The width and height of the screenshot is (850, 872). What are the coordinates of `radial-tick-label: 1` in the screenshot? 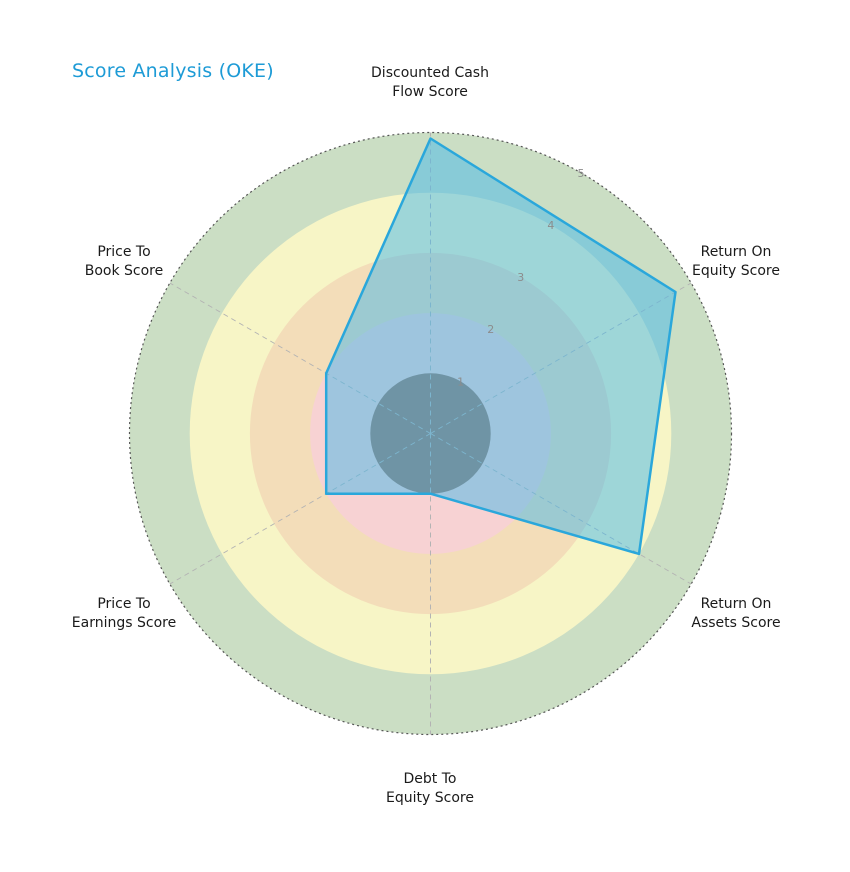 It's located at (460, 381).